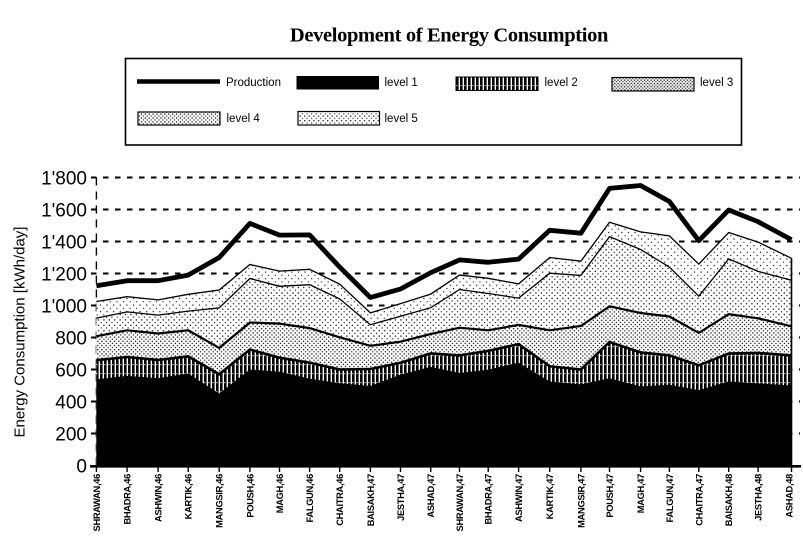 The width and height of the screenshot is (803, 546). Describe the element at coordinates (371, 500) in the screenshot. I see `svg-text: BAISAKH,47` at that location.